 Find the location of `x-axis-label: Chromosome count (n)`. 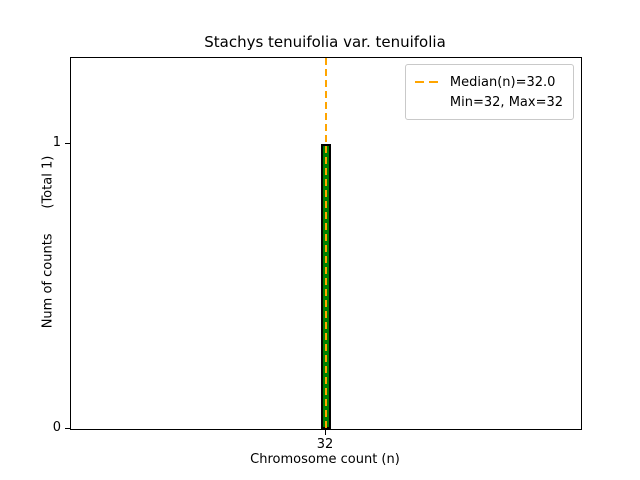

x-axis-label: Chromosome count (n) is located at coordinates (325, 459).